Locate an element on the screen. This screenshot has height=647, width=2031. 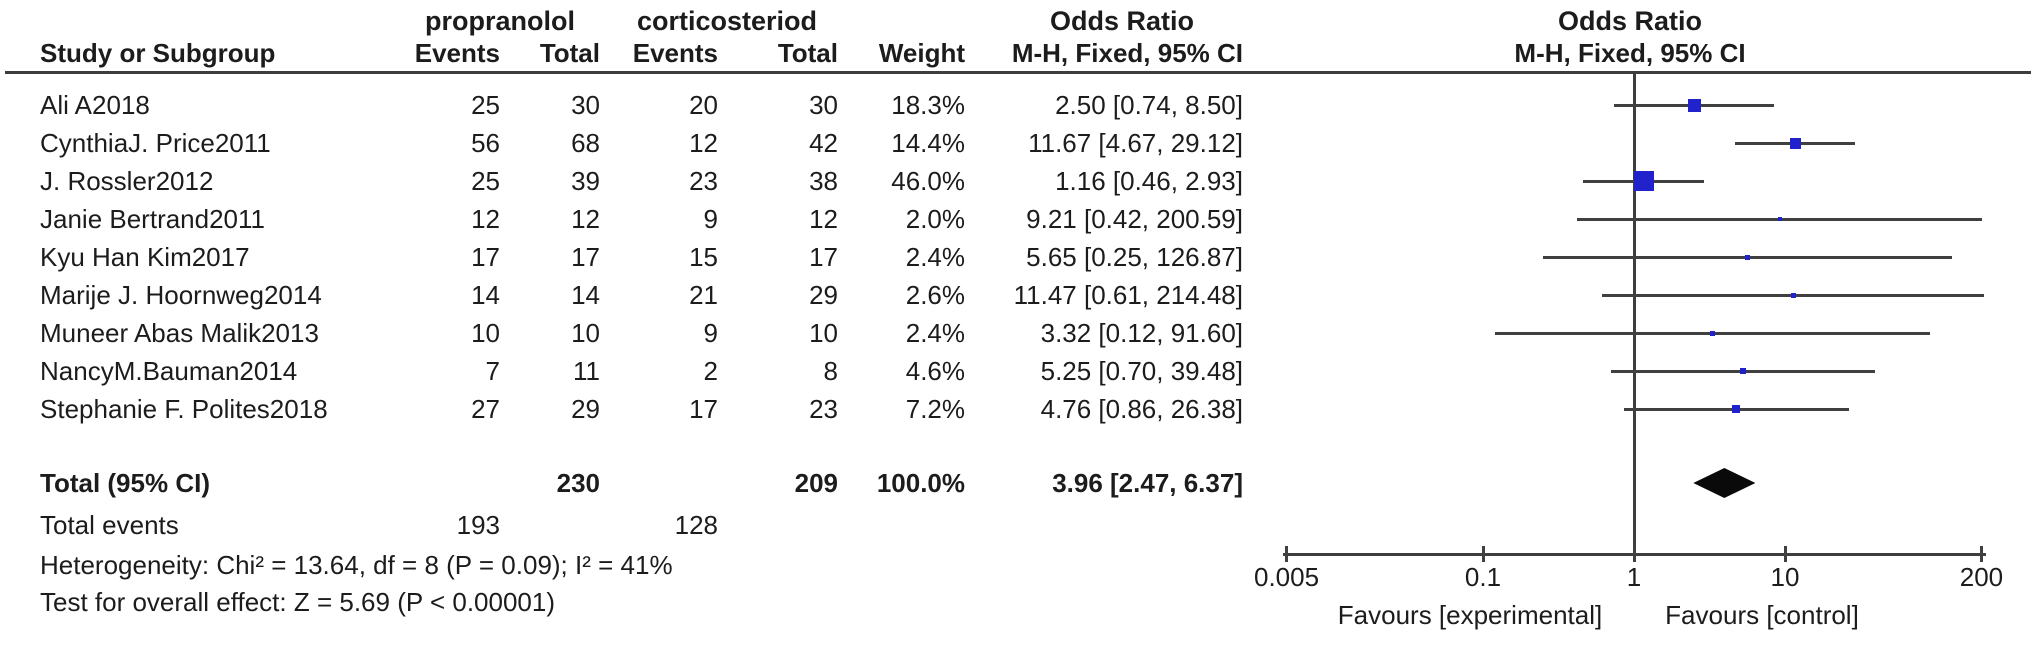
odds-ratio-column-title: Odds Ratio is located at coordinates (1122, 21).